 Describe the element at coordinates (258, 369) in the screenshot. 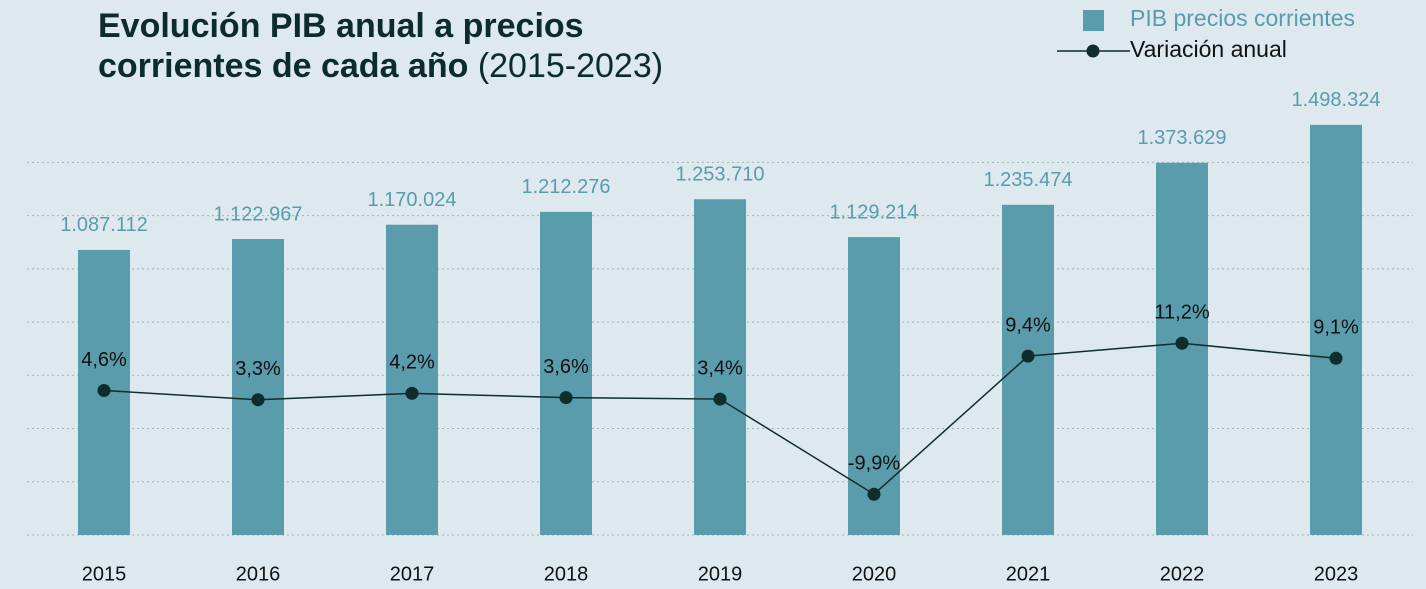

I see `line-value-label: 3,3%` at that location.